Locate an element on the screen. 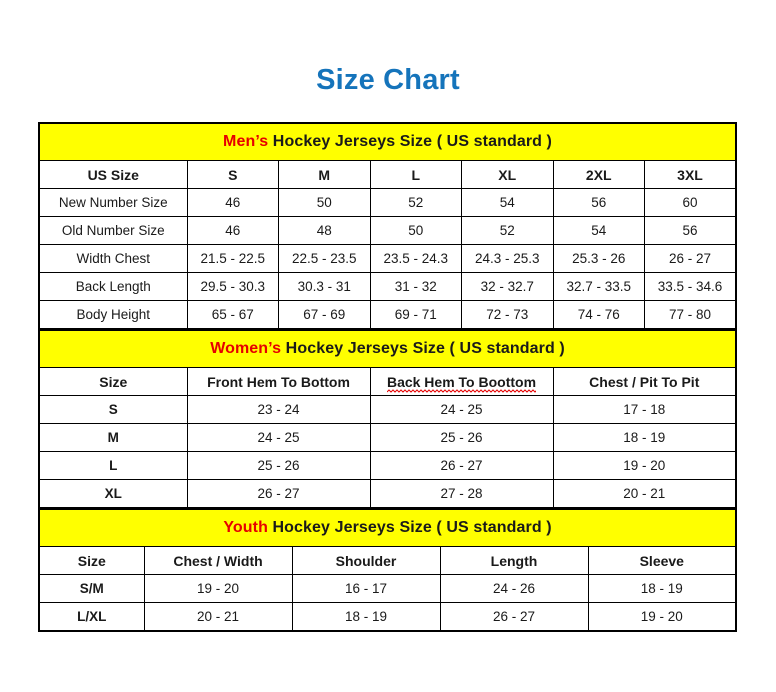  mens-cell-2-0: 21.5 - 22.5 is located at coordinates (232, 258).